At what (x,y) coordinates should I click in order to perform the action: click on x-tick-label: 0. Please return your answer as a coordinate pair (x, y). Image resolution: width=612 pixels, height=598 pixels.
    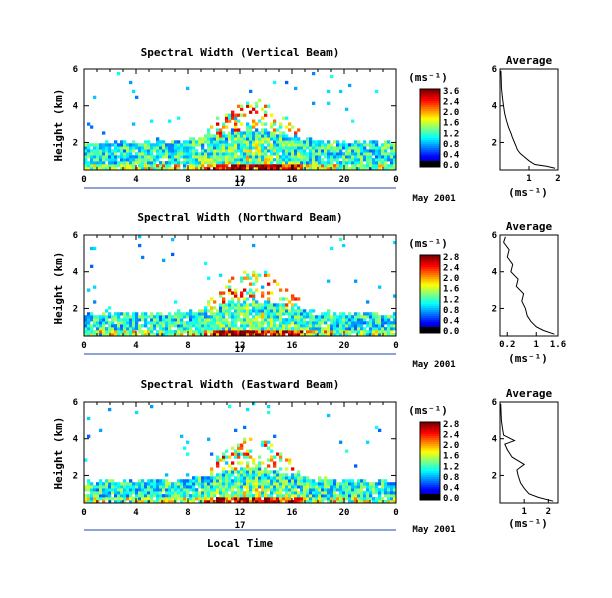
    Looking at the image, I should click on (395, 180).